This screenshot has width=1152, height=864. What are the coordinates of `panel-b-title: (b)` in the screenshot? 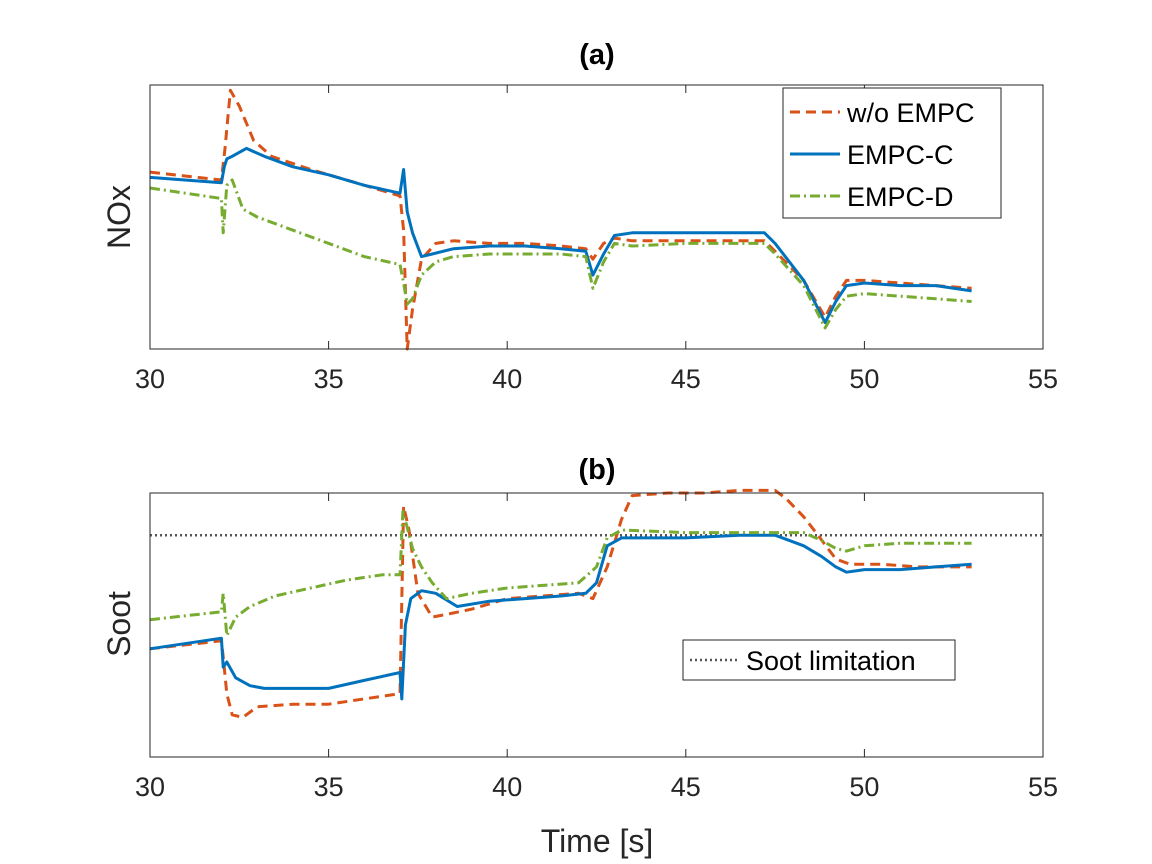 It's located at (596, 470).